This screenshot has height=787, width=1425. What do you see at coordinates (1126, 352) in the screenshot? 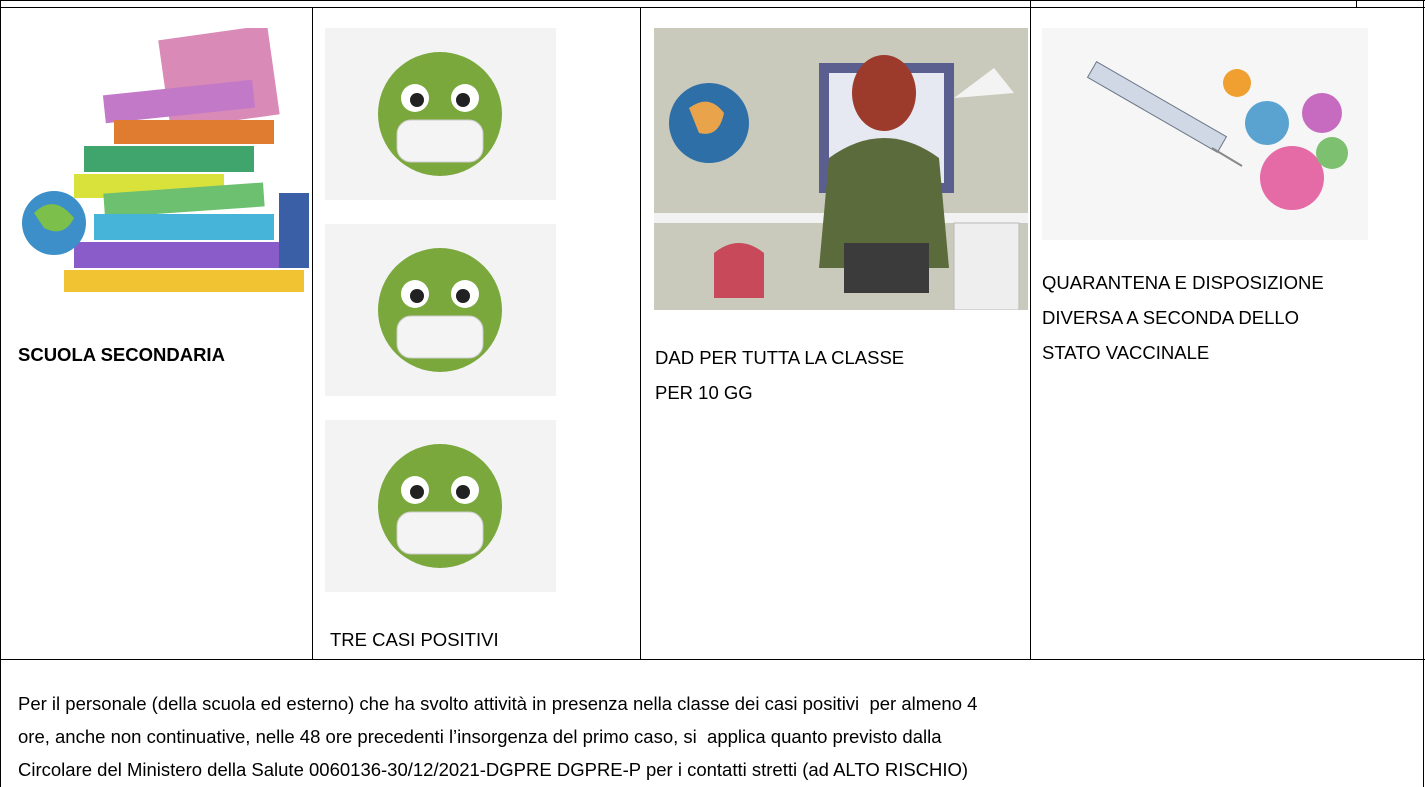
I see `quarantine-line: STATO VACCINALE` at bounding box center [1126, 352].